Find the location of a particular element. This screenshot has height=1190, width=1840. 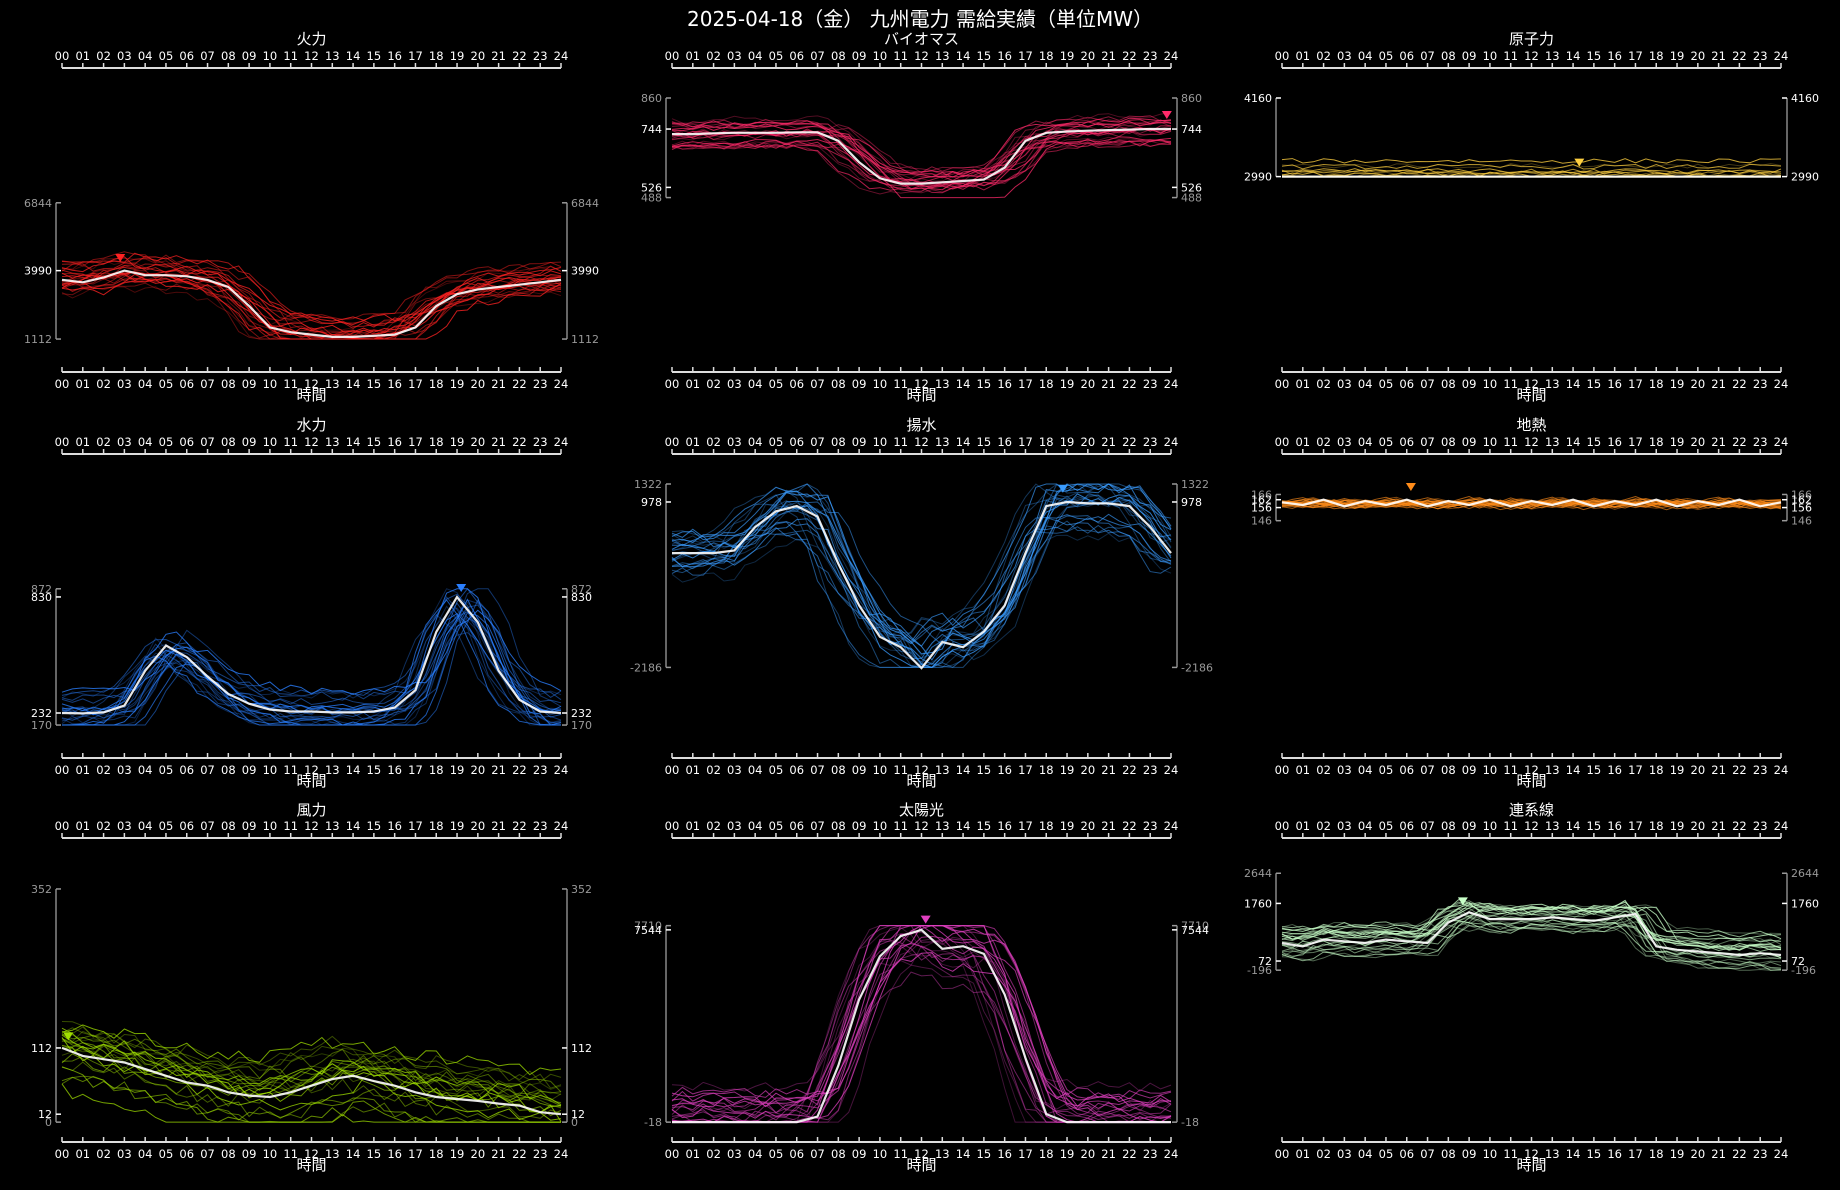

value-tick-label: 526 is located at coordinates (1191, 187).